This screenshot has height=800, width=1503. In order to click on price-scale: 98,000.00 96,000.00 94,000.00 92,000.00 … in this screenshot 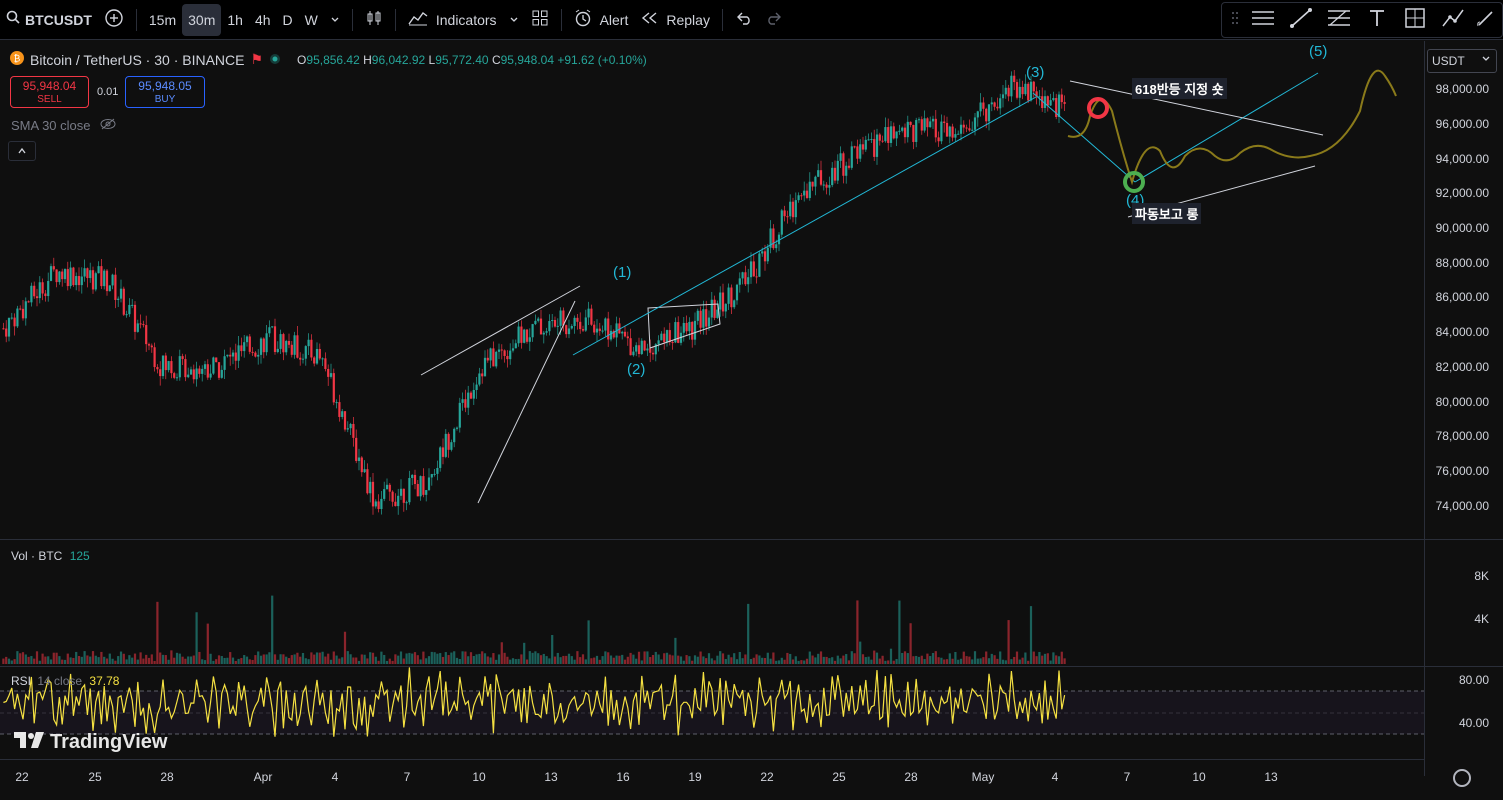, I will do `click(1463, 408)`.